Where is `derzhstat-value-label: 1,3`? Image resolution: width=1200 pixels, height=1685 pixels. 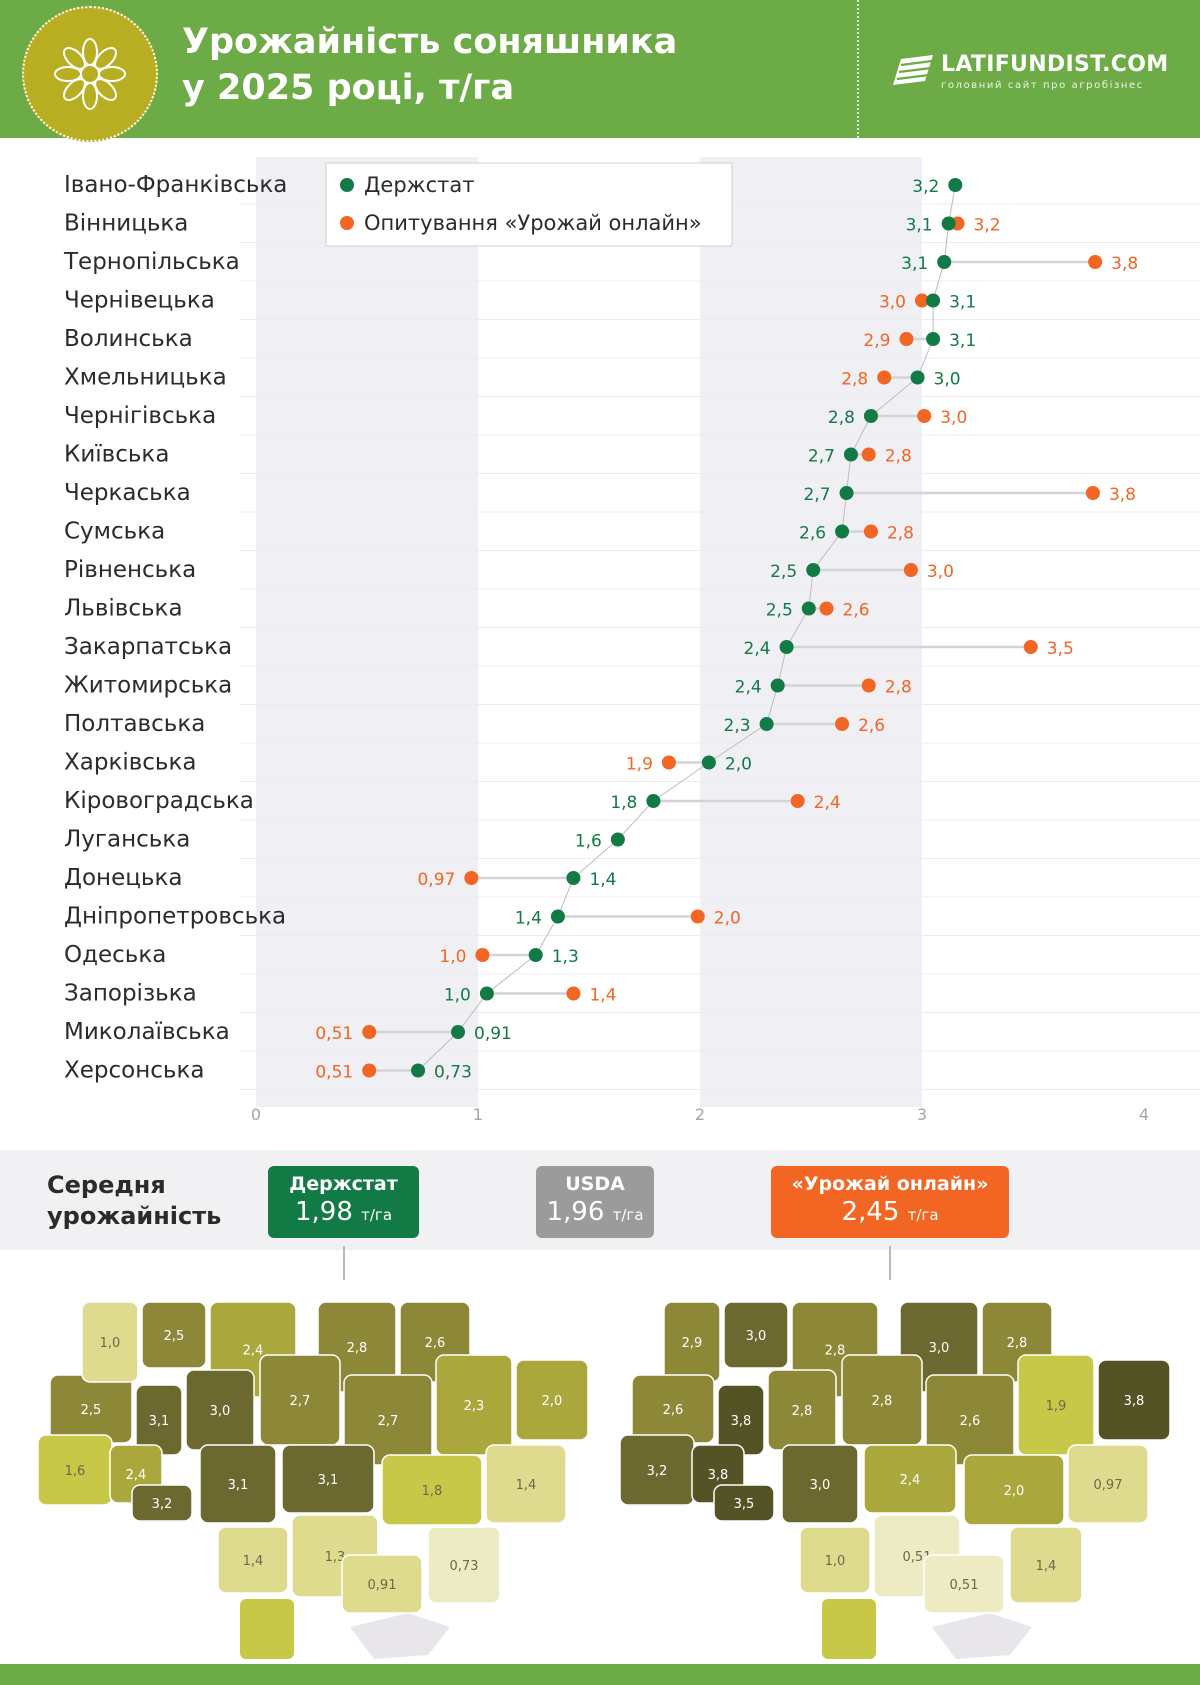
derzhstat-value-label: 1,3 is located at coordinates (565, 957).